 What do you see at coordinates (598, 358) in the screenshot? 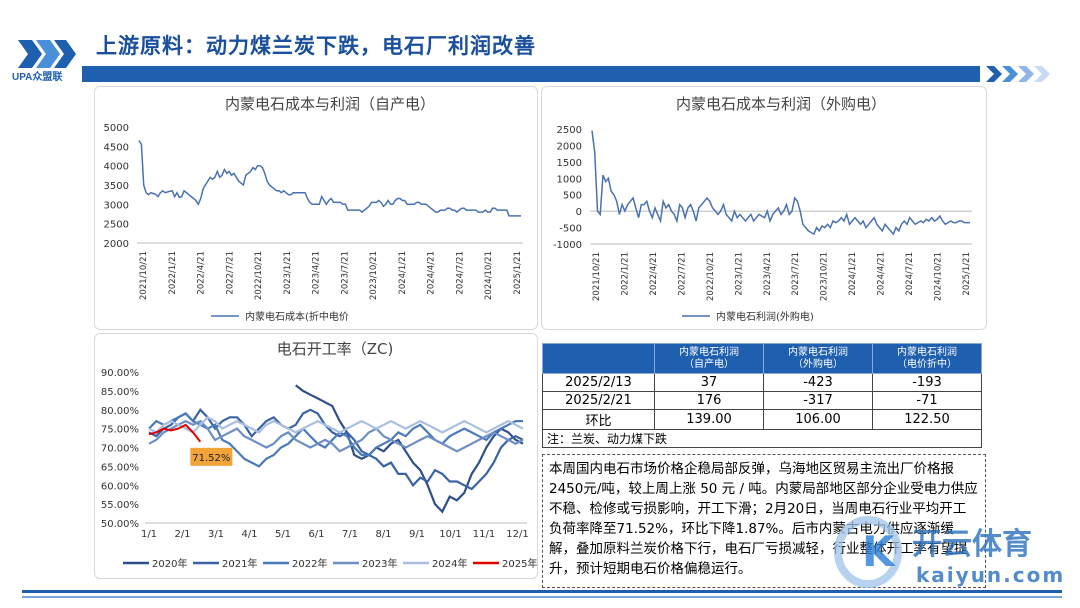
I see `table-header-cell` at bounding box center [598, 358].